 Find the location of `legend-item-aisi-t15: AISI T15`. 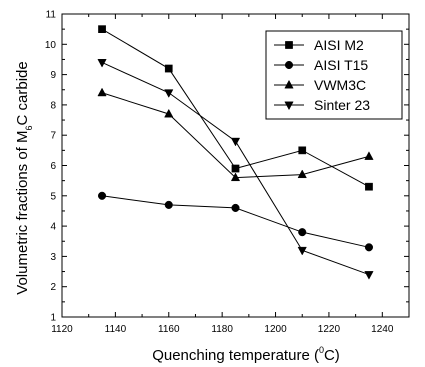

legend-item-aisi-t15: AISI T15 is located at coordinates (321, 65).